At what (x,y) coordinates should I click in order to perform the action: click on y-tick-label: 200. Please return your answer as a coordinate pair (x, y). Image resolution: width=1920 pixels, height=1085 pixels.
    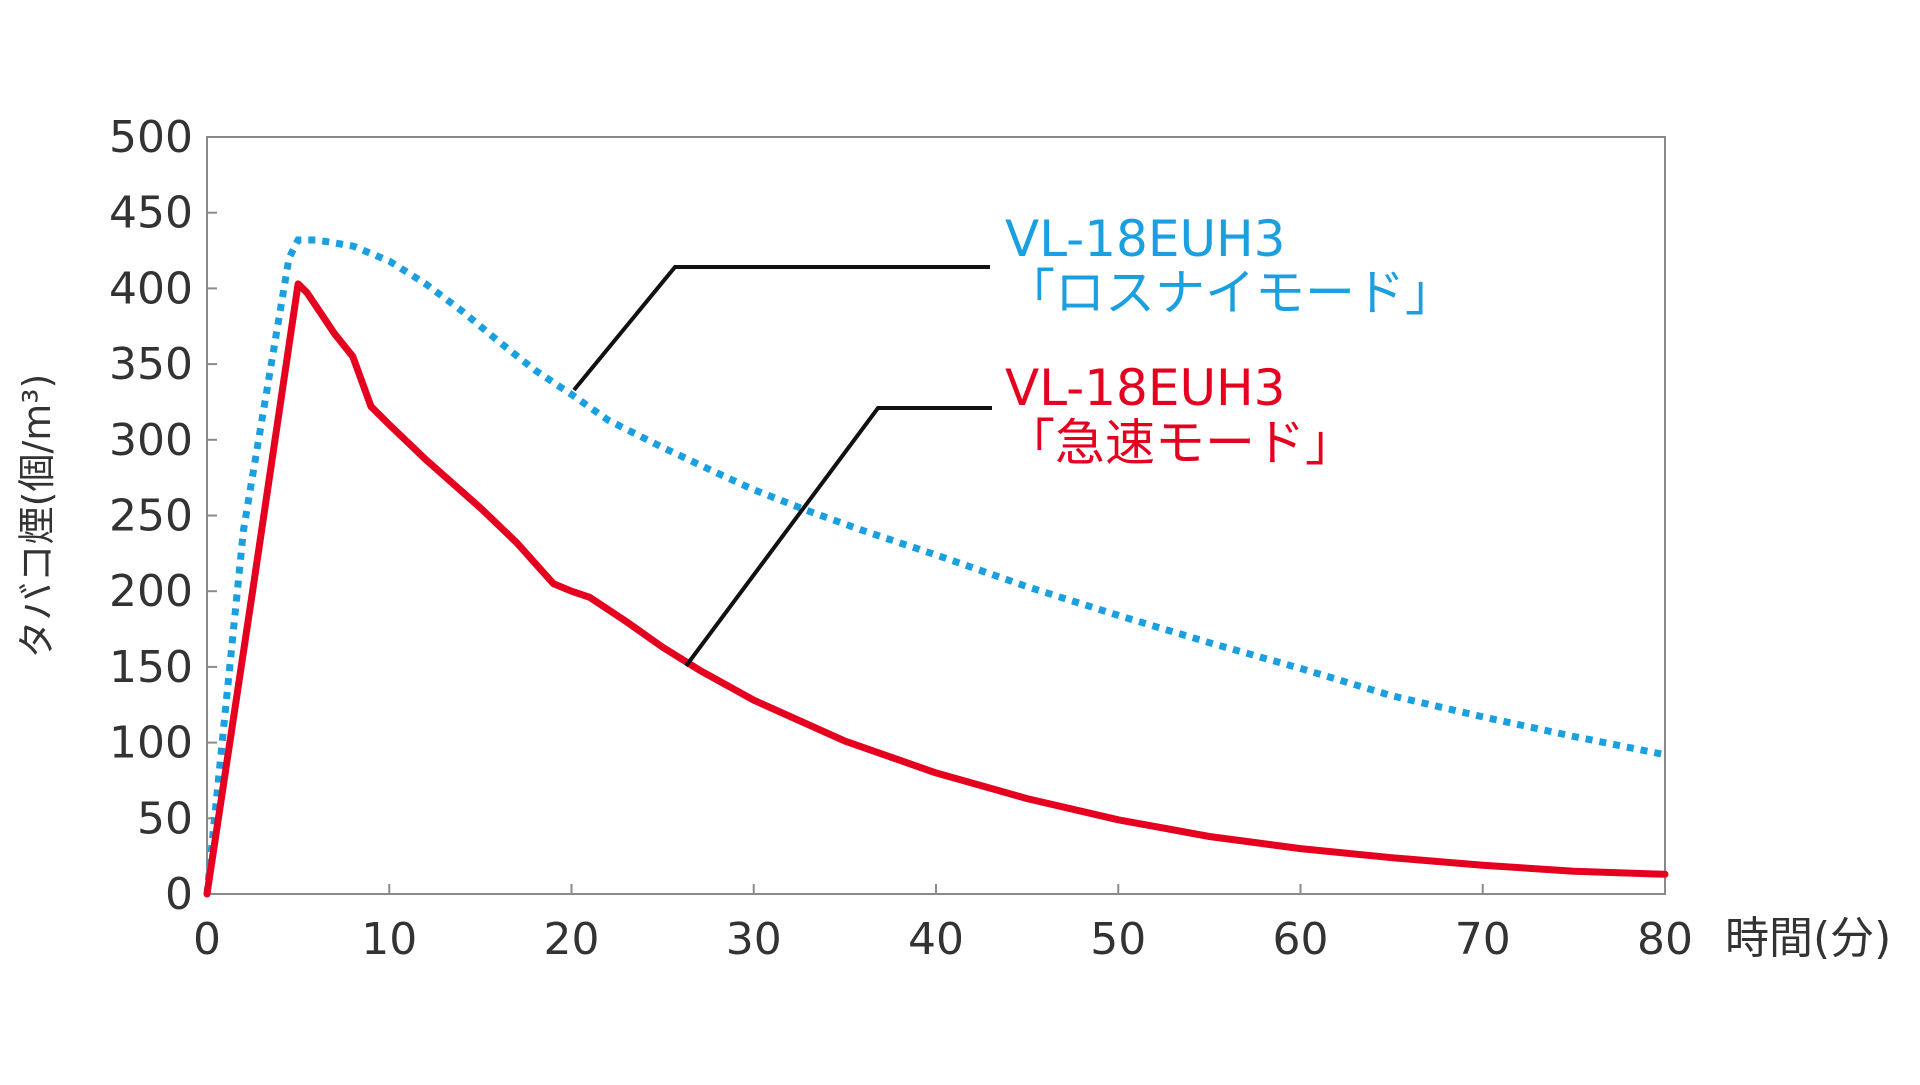
    Looking at the image, I should click on (151, 591).